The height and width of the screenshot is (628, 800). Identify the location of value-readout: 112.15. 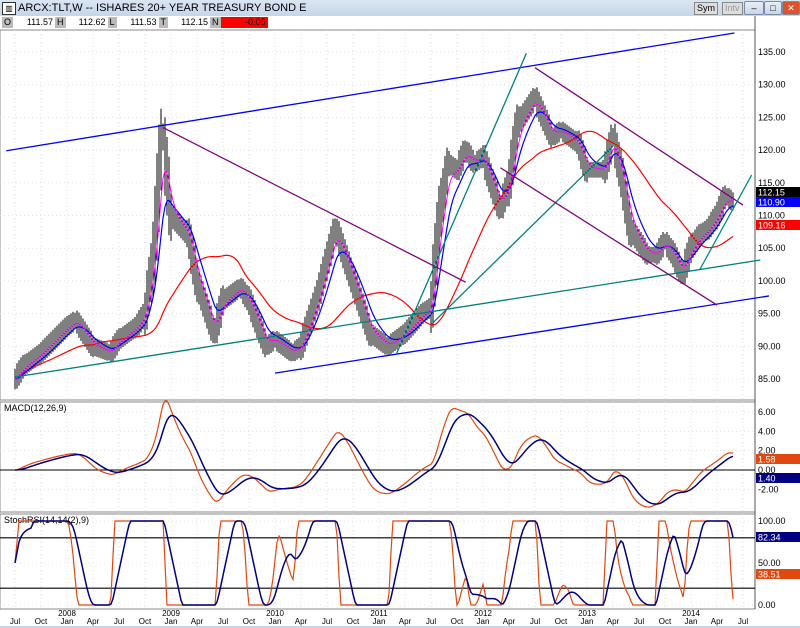
(771, 193).